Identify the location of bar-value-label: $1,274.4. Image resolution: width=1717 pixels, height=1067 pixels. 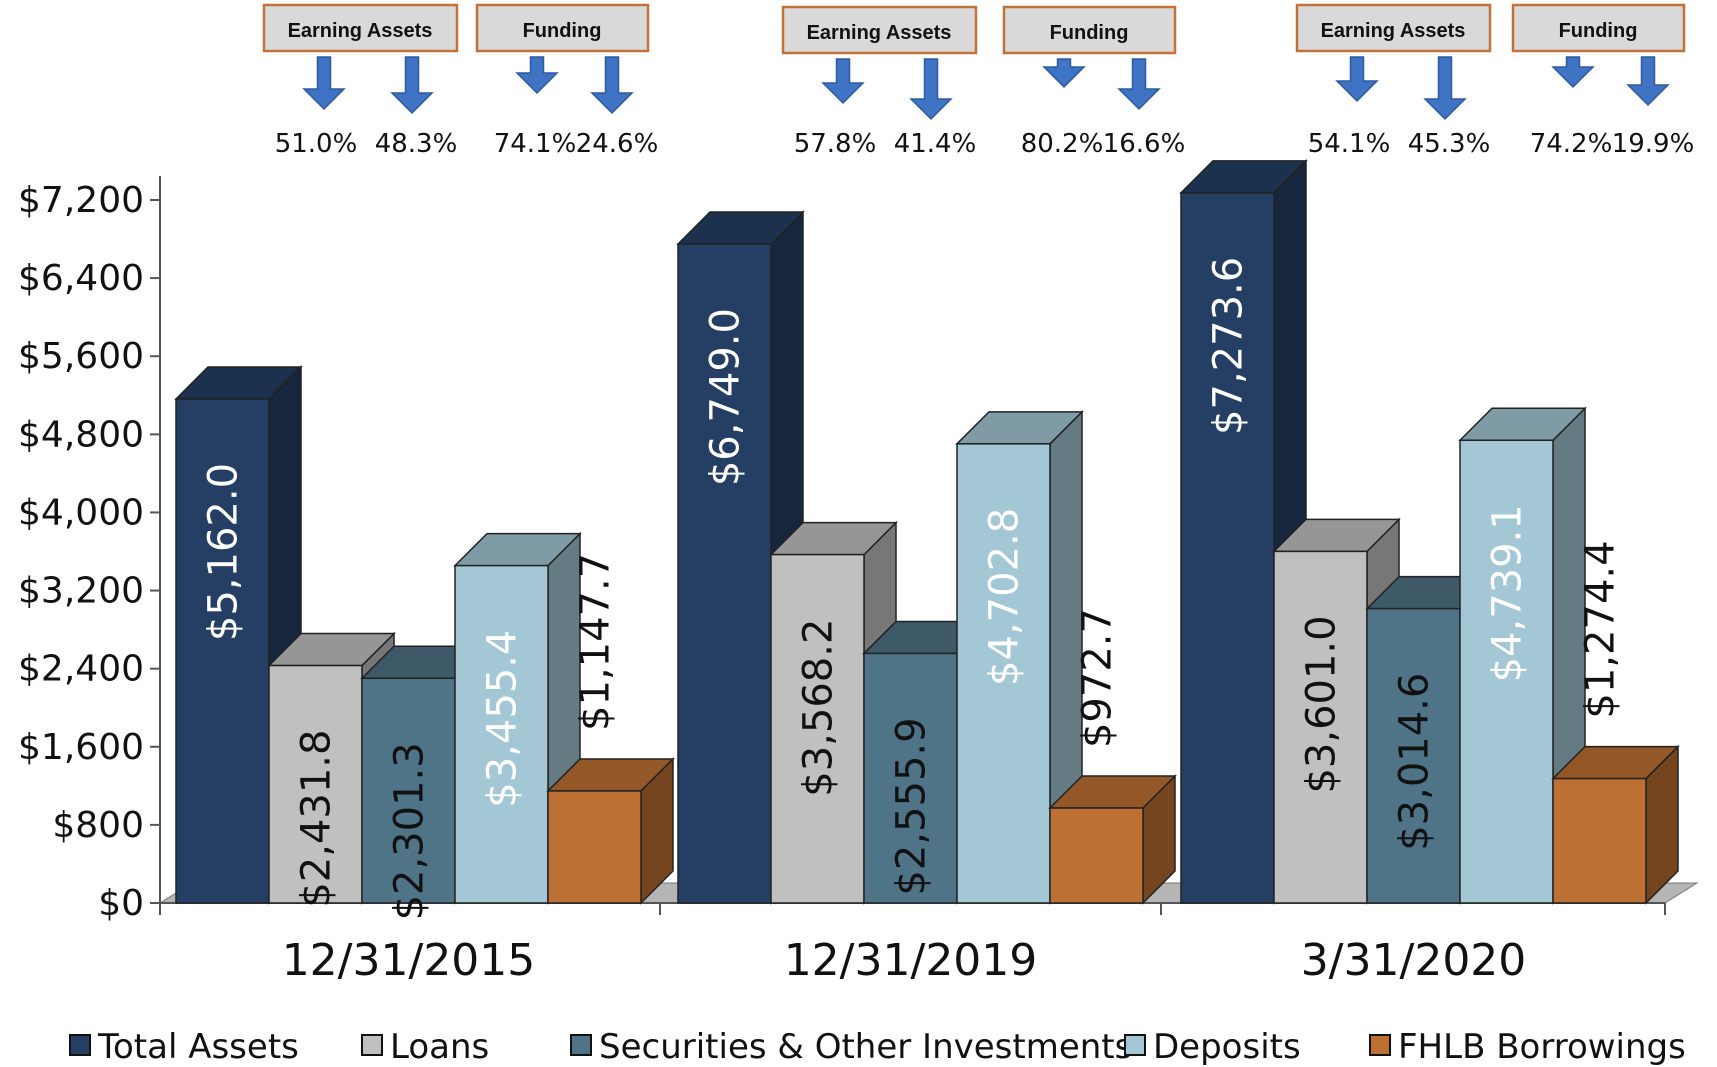
(1601, 629).